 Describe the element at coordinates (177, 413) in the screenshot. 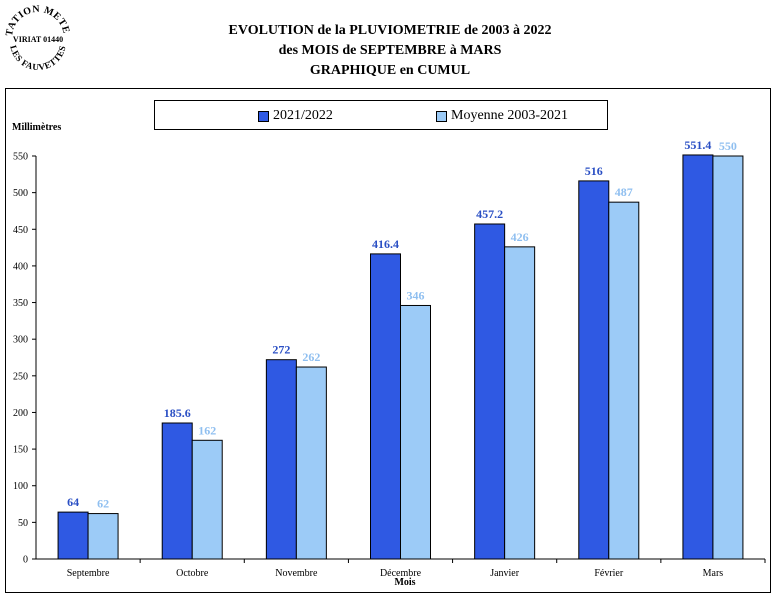

I see `bar-value-label: 185.6` at that location.